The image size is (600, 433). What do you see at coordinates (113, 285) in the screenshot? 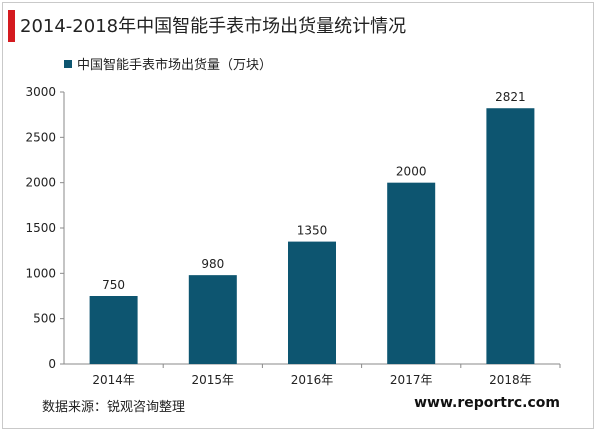
I see `data-label: 750` at bounding box center [113, 285].